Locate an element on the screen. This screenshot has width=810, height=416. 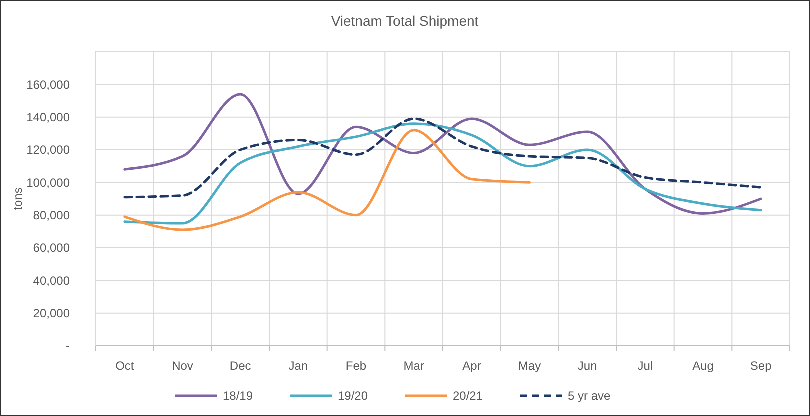
x-tick-label: Sep is located at coordinates (761, 366).